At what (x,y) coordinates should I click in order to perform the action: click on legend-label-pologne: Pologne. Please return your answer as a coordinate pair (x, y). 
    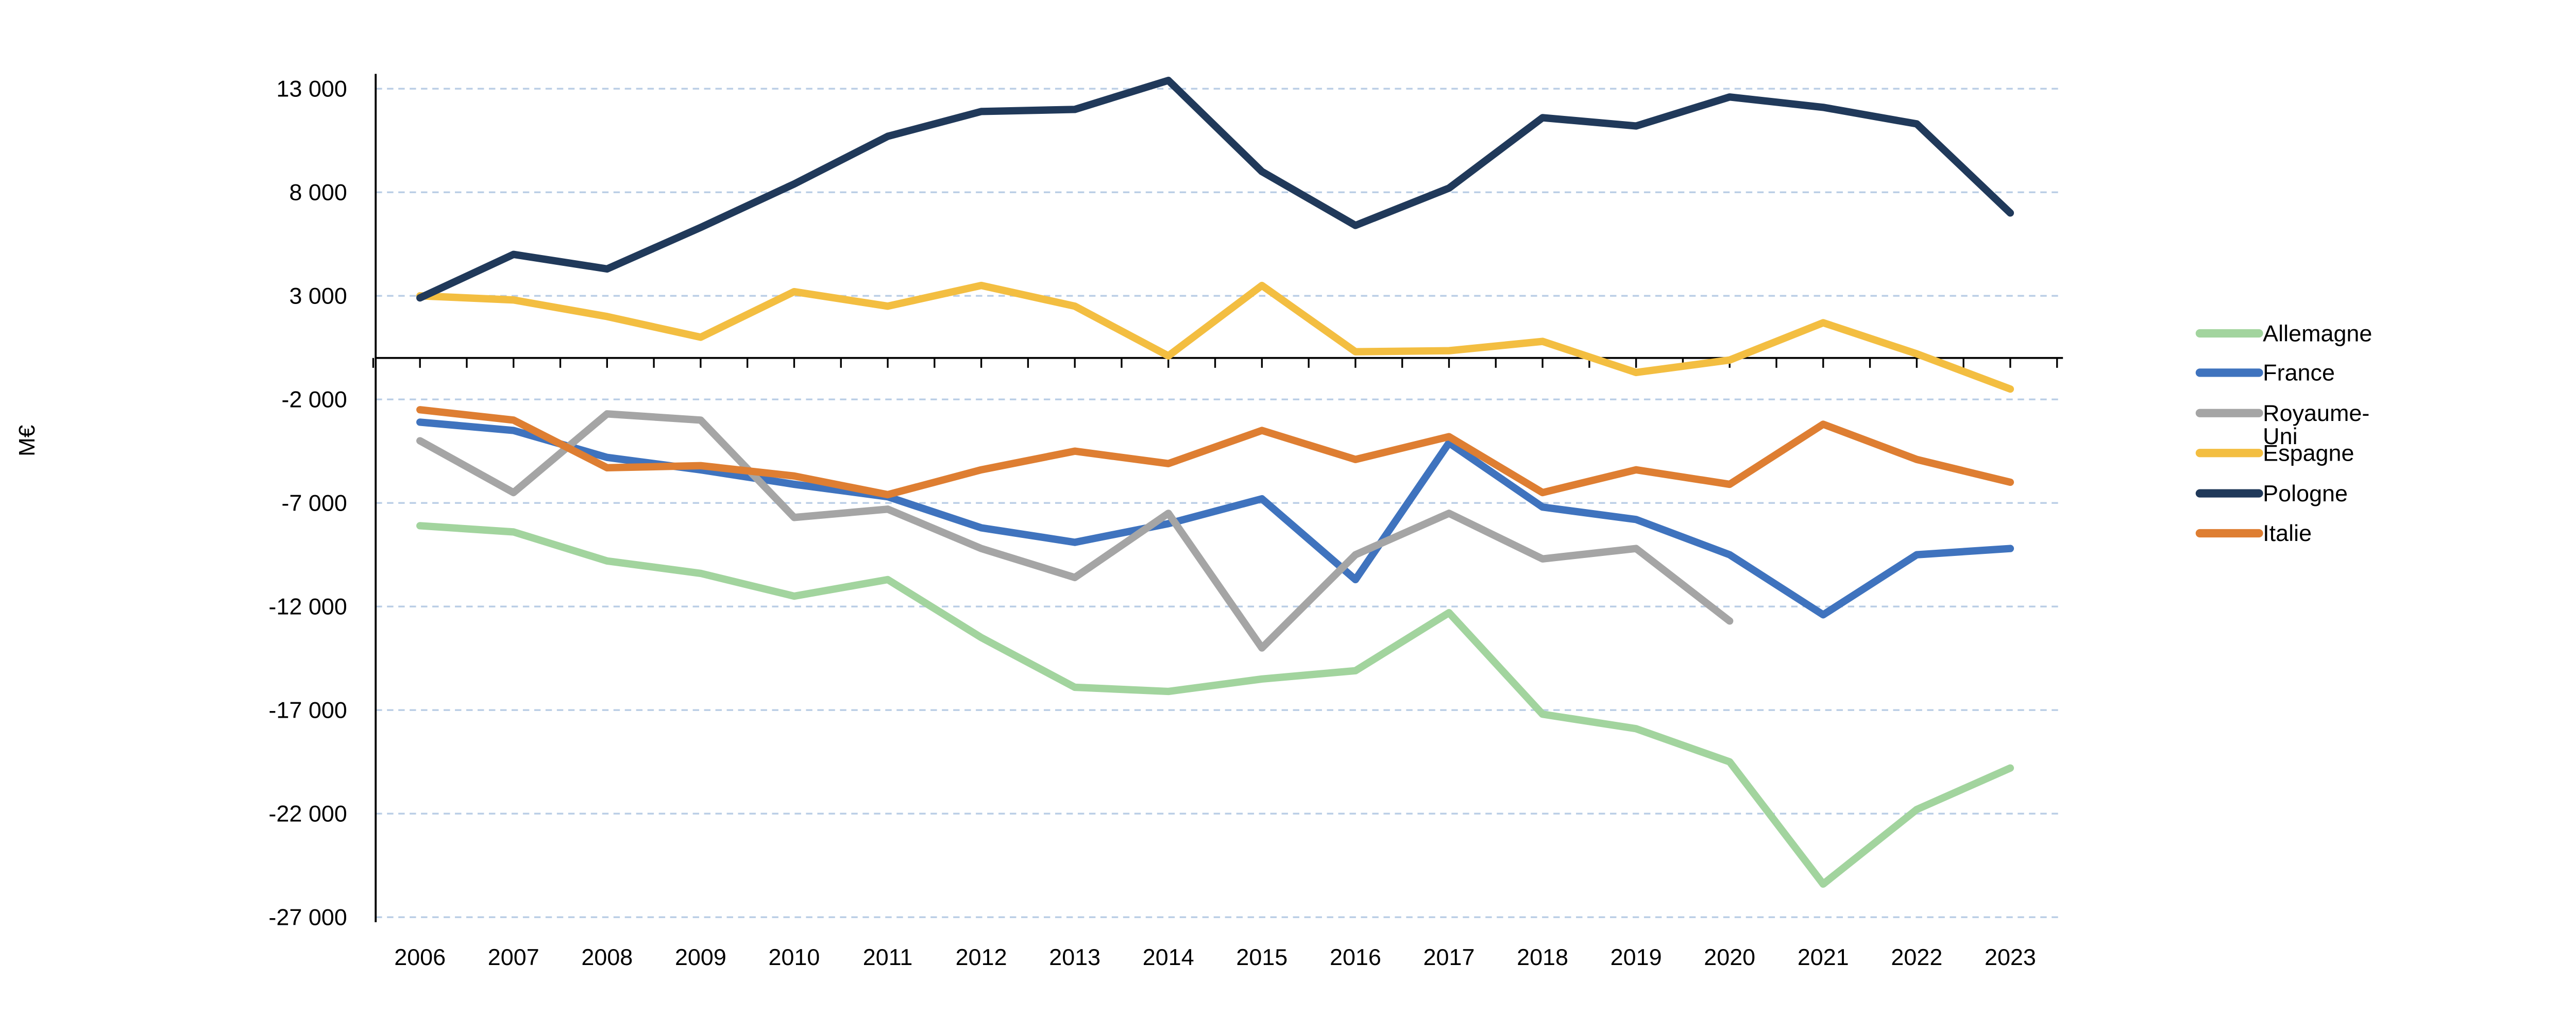
    Looking at the image, I should click on (2305, 493).